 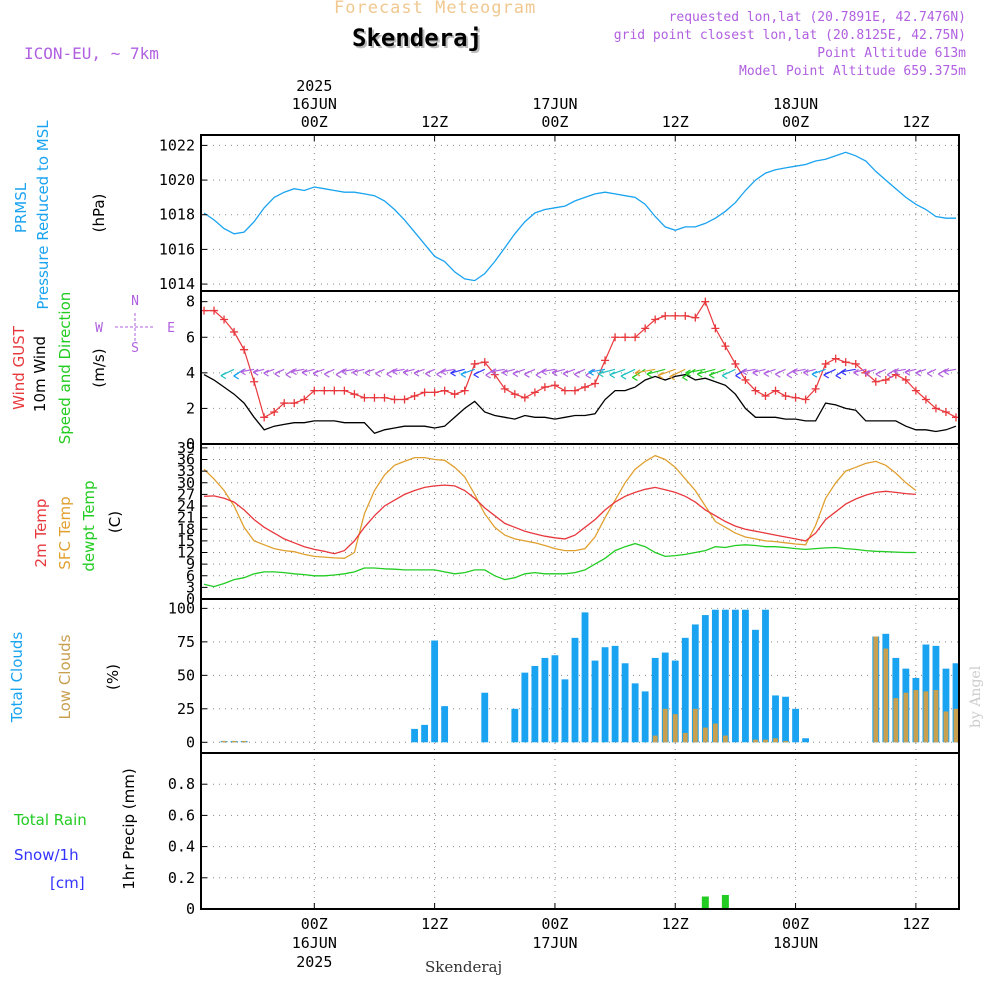 What do you see at coordinates (19, 367) in the screenshot?
I see `wind-gust-label: Wind GUST` at bounding box center [19, 367].